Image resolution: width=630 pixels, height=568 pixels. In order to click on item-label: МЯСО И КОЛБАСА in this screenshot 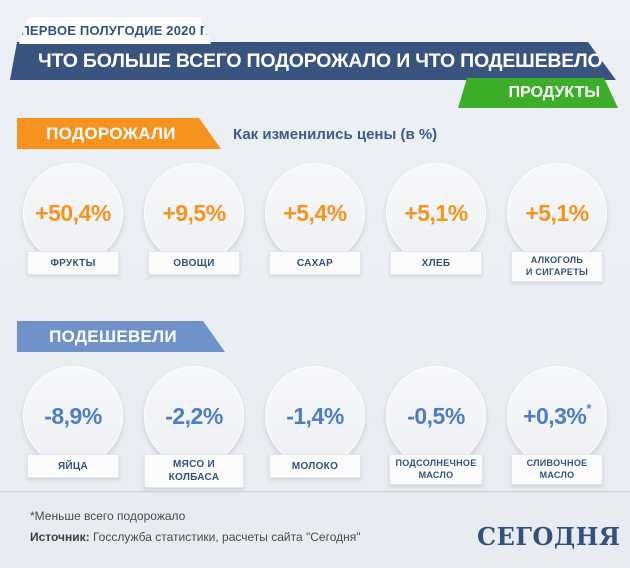, I will do `click(194, 471)`.